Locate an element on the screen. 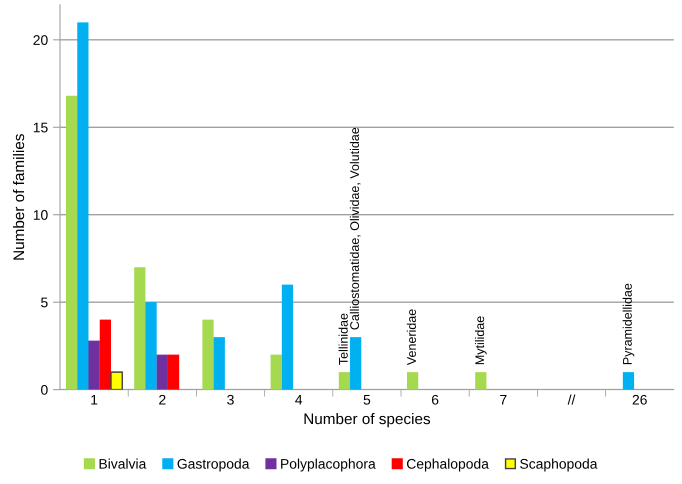 The image size is (682, 484). x-axis-title: Number of species is located at coordinates (367, 420).